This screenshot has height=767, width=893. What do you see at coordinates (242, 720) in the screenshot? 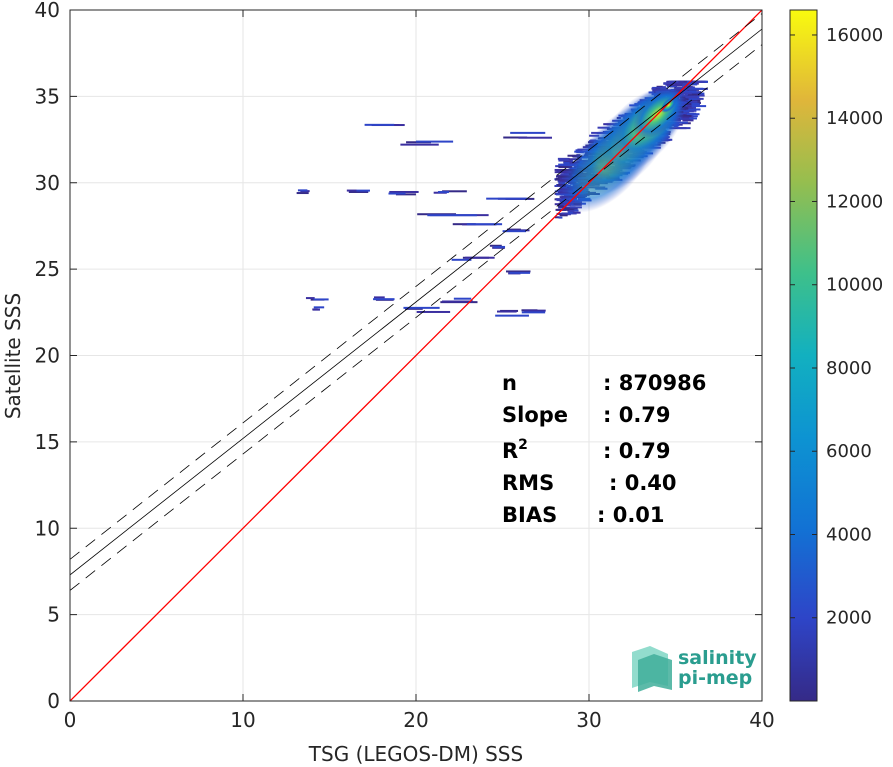
I see `x-tick-label: 10` at bounding box center [242, 720].